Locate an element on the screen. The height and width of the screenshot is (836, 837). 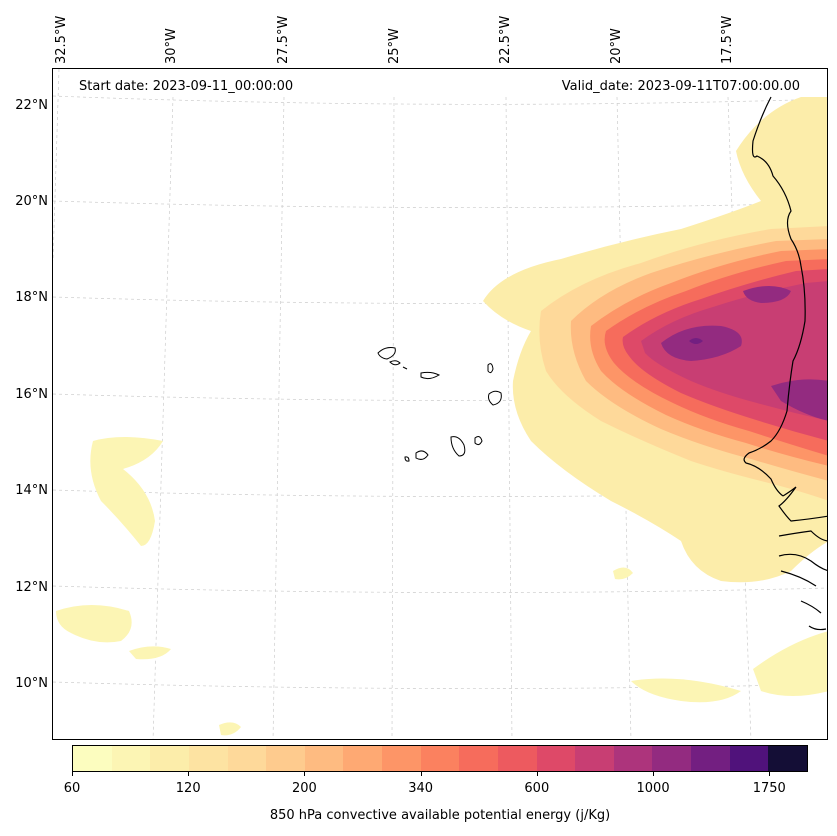
lon-label: 25°W is located at coordinates (394, 46).